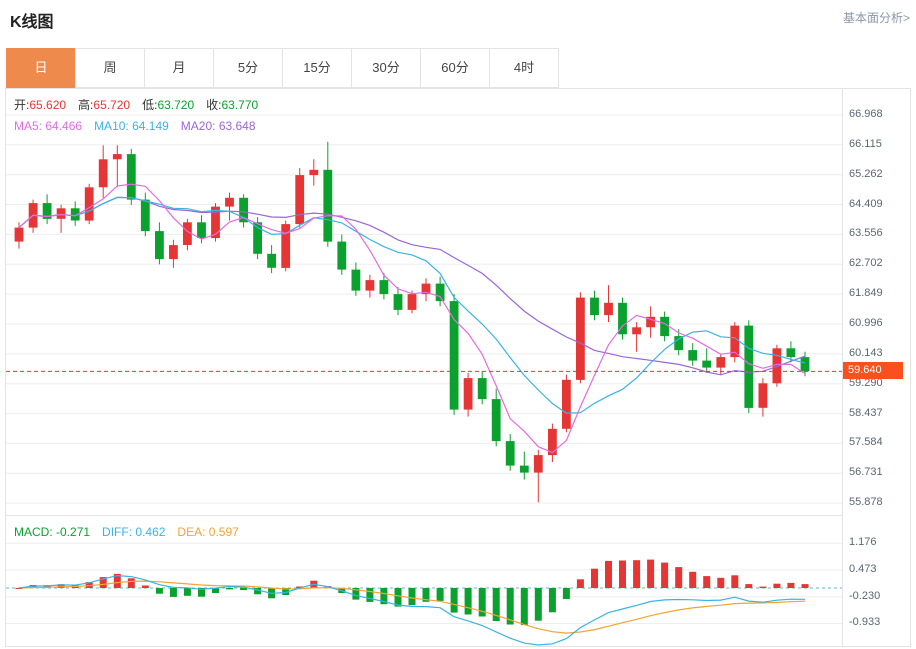 Image resolution: width=916 pixels, height=649 pixels. Describe the element at coordinates (191, 532) in the screenshot. I see `dea-label: DEA:` at that location.